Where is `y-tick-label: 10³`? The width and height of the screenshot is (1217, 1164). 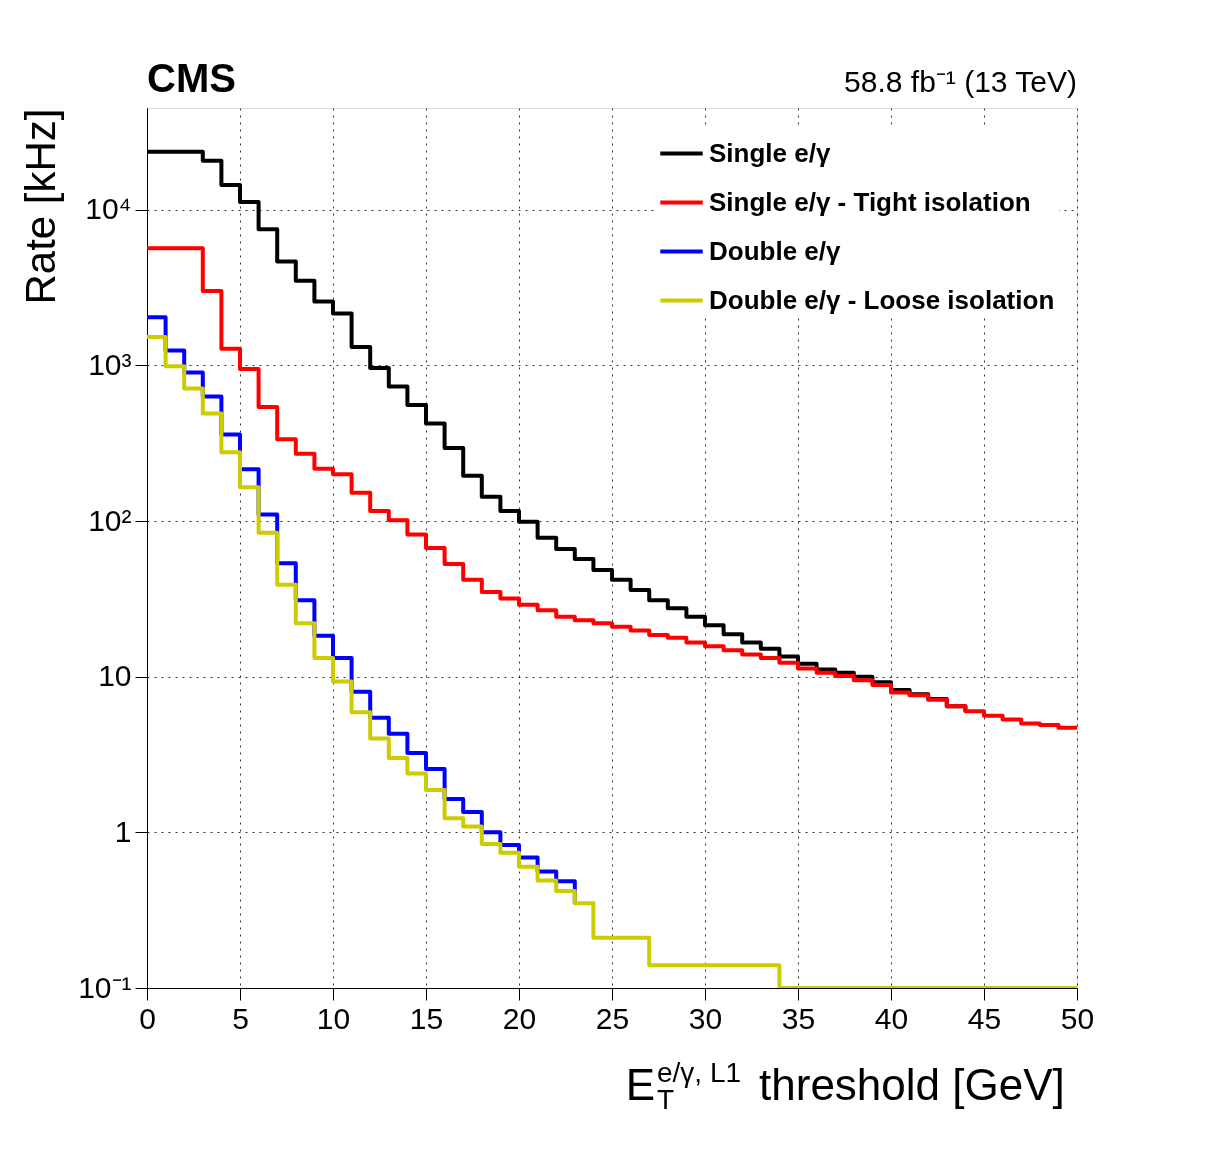 y-tick-label: 10³ is located at coordinates (110, 364).